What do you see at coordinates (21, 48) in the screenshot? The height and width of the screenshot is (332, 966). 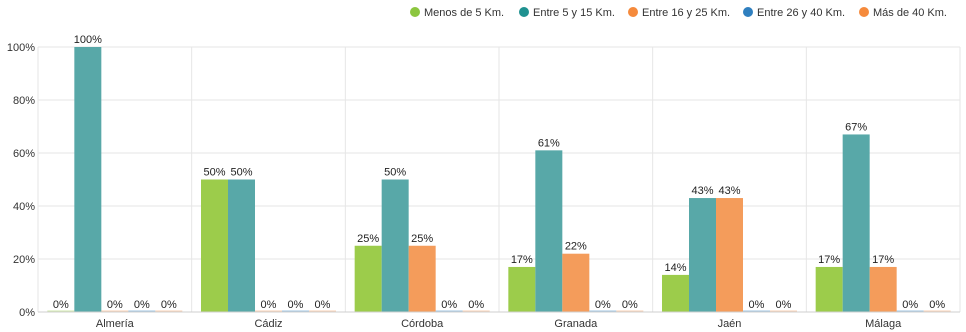 I see `y-tick-label: 100%` at bounding box center [21, 48].